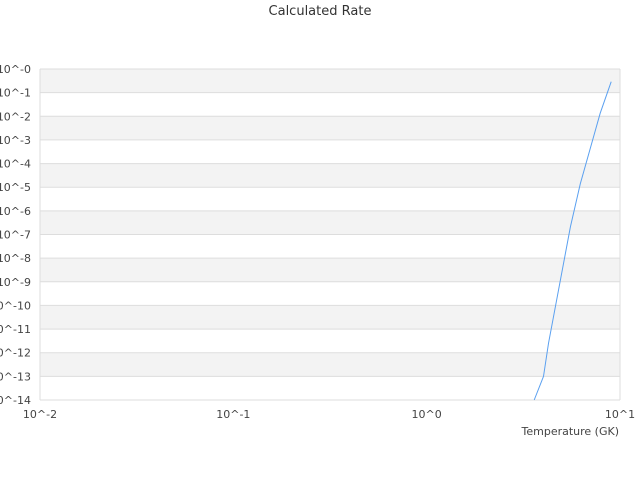  Describe the element at coordinates (15, 376) in the screenshot. I see `y-tick-label: 10^-13` at that location.